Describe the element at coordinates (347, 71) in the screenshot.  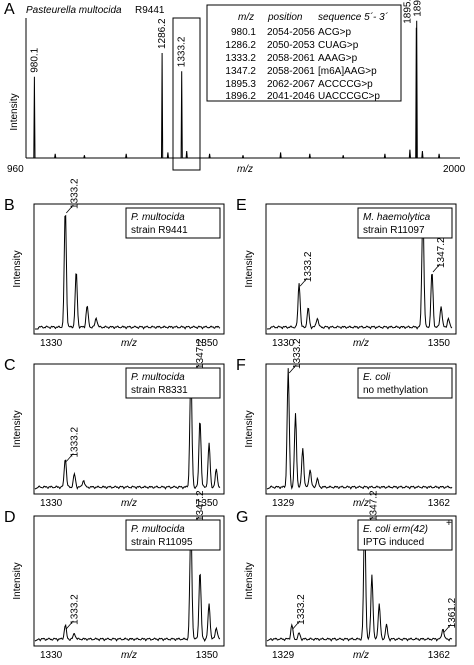
I see `table-cell: [m6A]AAG>p` at that location.